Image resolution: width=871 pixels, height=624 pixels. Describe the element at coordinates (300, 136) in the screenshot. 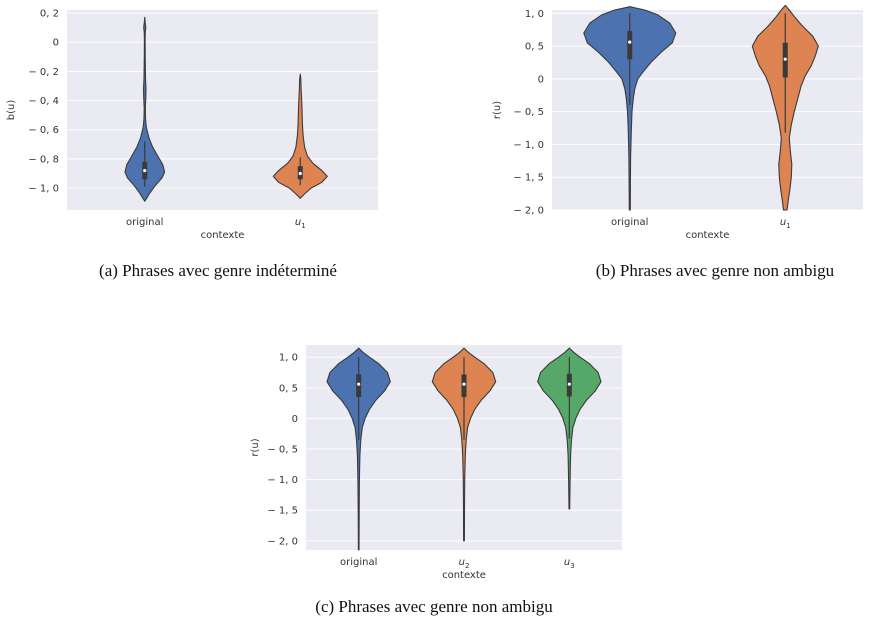

I see `violin-u1` at that location.